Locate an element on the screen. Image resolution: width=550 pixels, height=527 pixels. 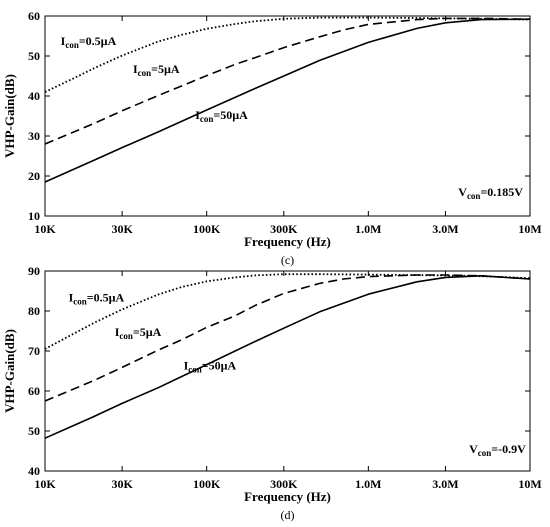
y-tick-label: 30 is located at coordinates (34, 136).